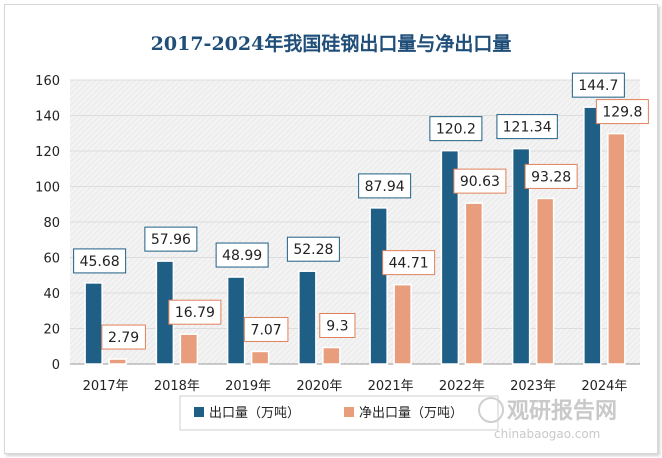 This screenshot has width=662, height=458. What do you see at coordinates (47, 188) in the screenshot?
I see `y-tick-label: 100` at bounding box center [47, 188].